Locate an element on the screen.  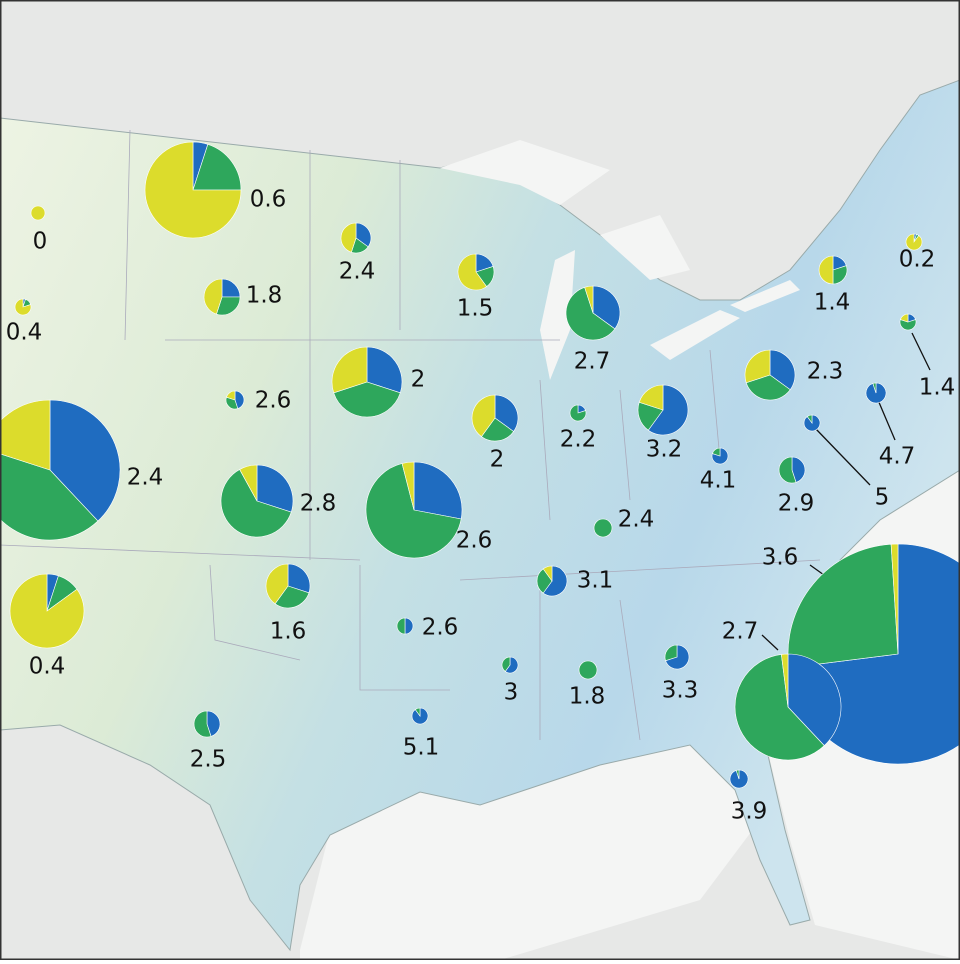
pie-label: 0.2 is located at coordinates (917, 260).